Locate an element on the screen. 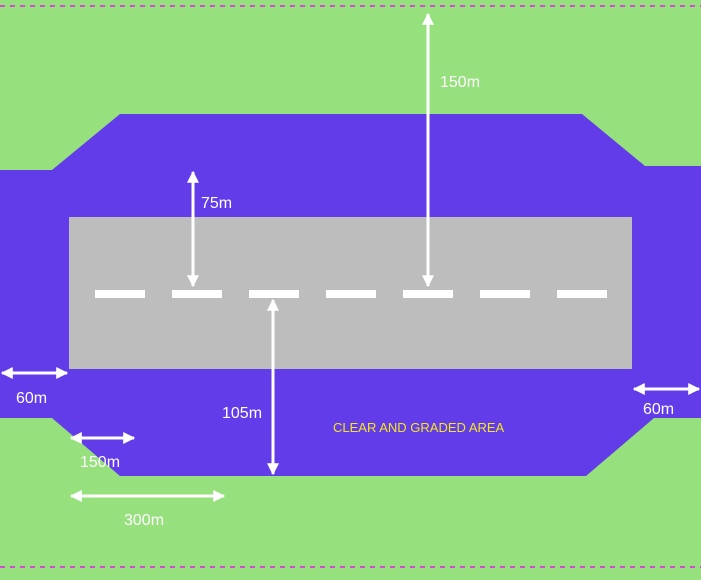 The image size is (701, 580). clear-graded-area-label: CLEAR AND GRADED AREA is located at coordinates (419, 427).